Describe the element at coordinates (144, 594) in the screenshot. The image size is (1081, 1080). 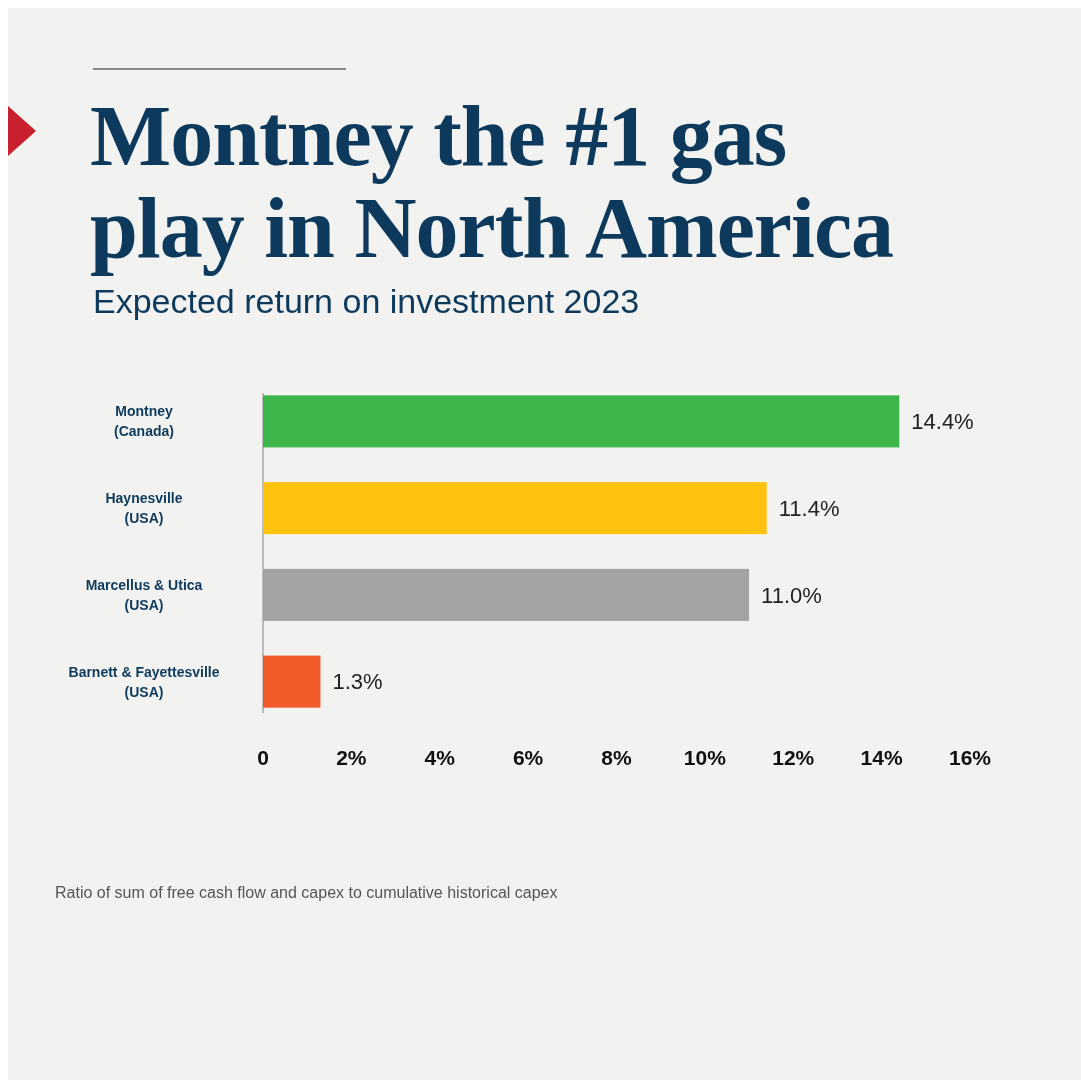
I see `y-tick-label: Marcellus & Utica (USA)` at that location.